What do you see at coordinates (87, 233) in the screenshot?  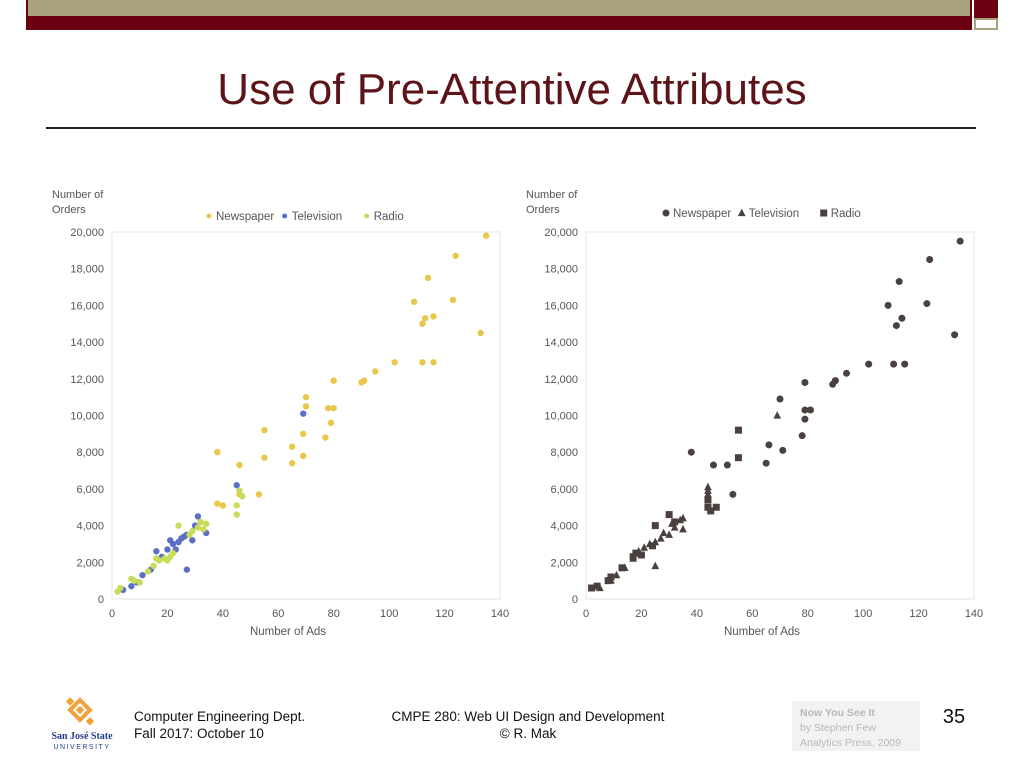 I see `chart1-ytick: 20,000` at bounding box center [87, 233].